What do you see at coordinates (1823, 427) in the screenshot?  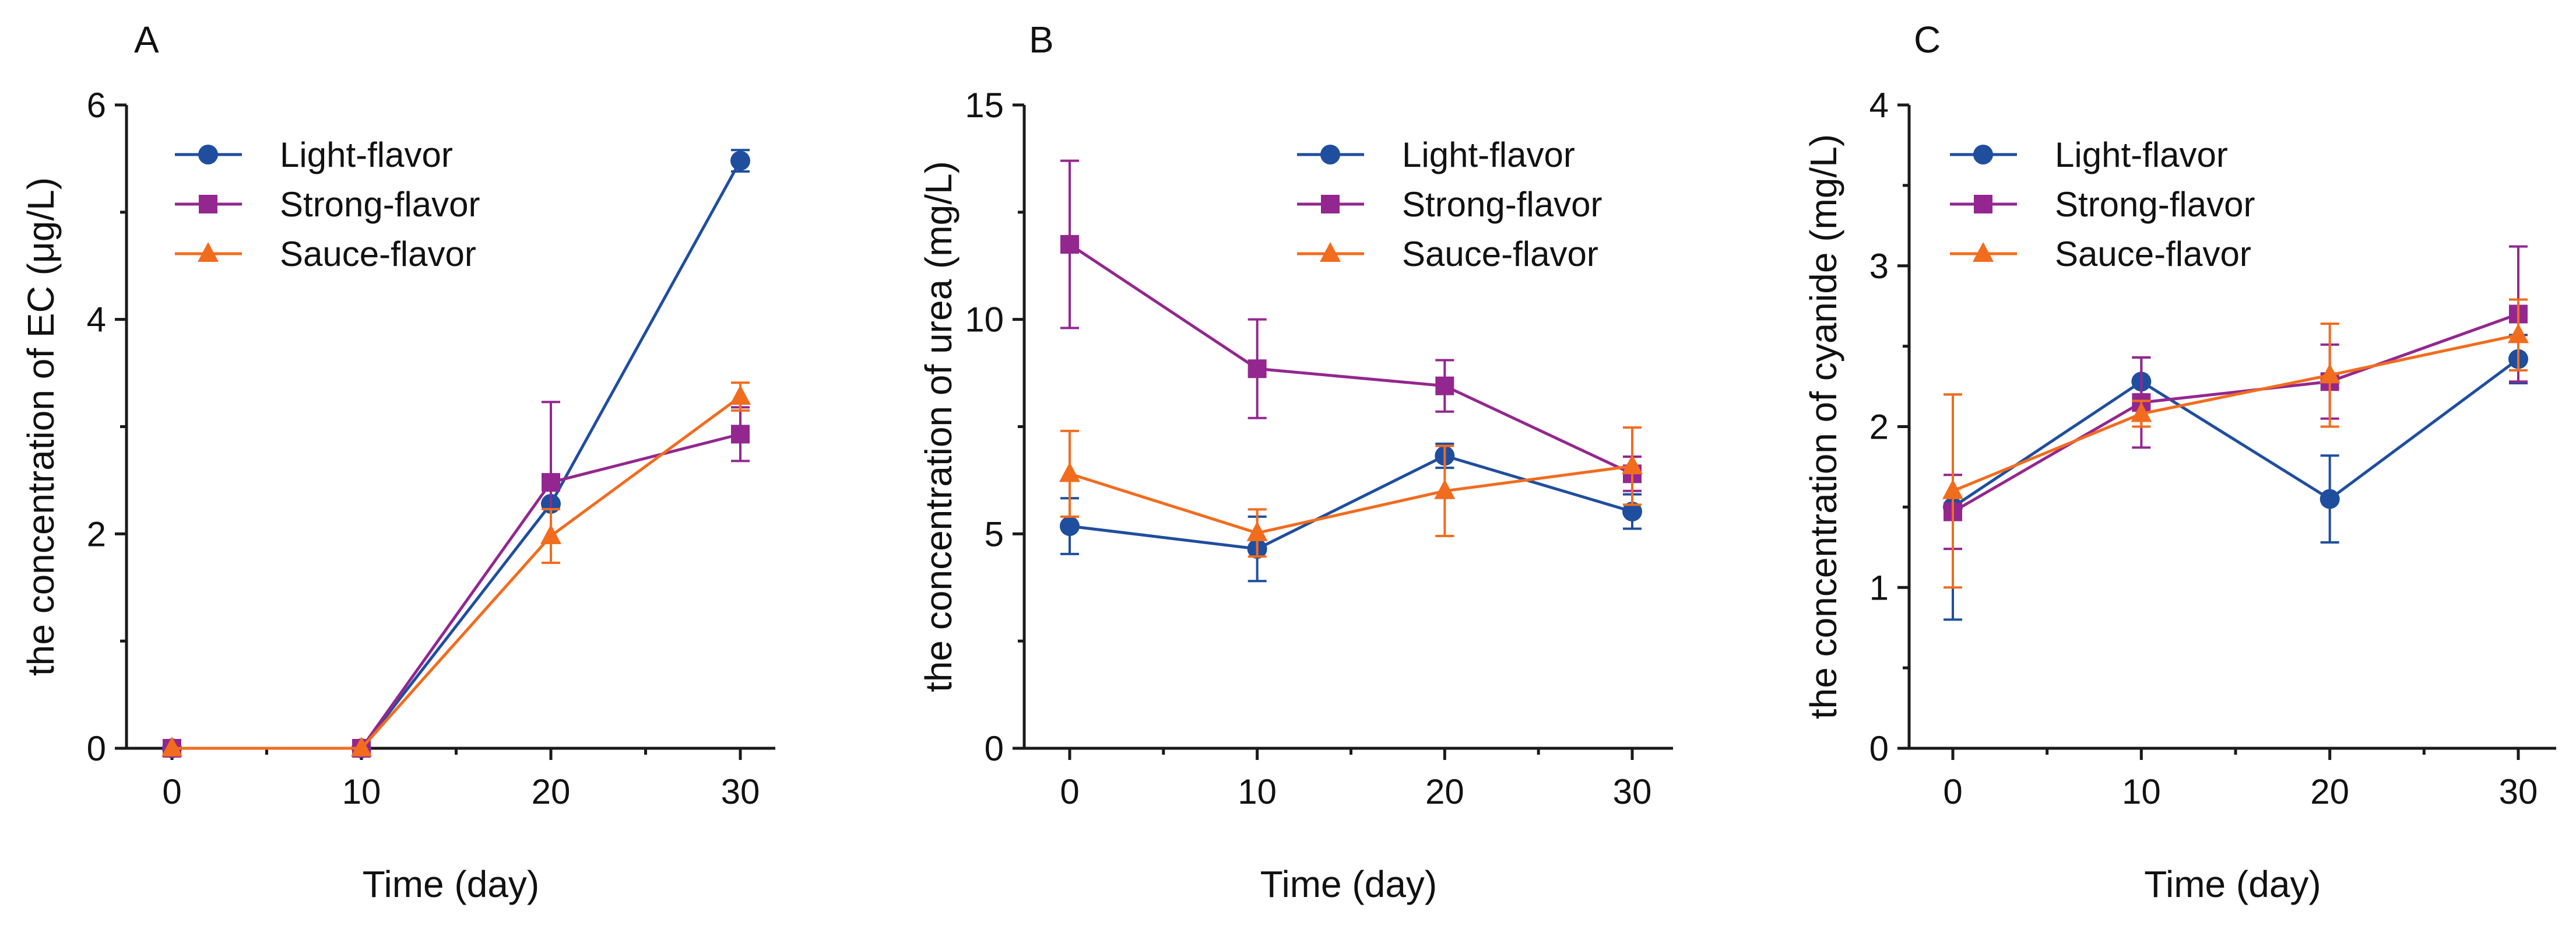 I see `y-axis-title: the concentration of cyanide (mg/L)` at bounding box center [1823, 427].